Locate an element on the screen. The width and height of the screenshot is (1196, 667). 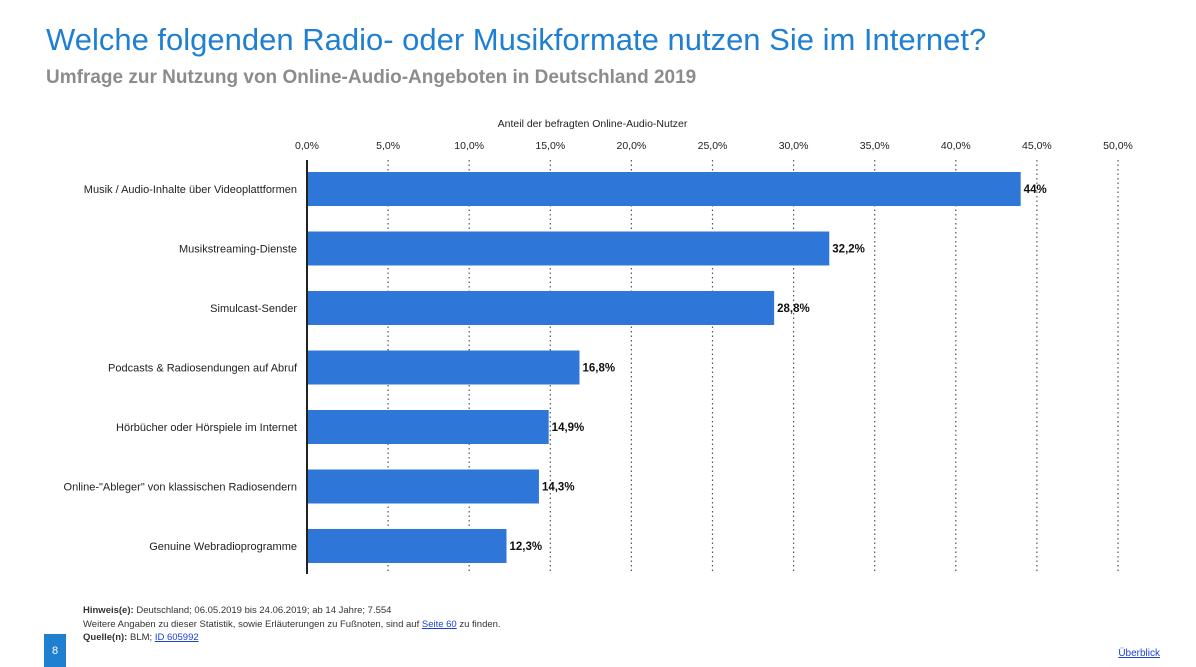
x-tick-label: 0,0% is located at coordinates (307, 146).